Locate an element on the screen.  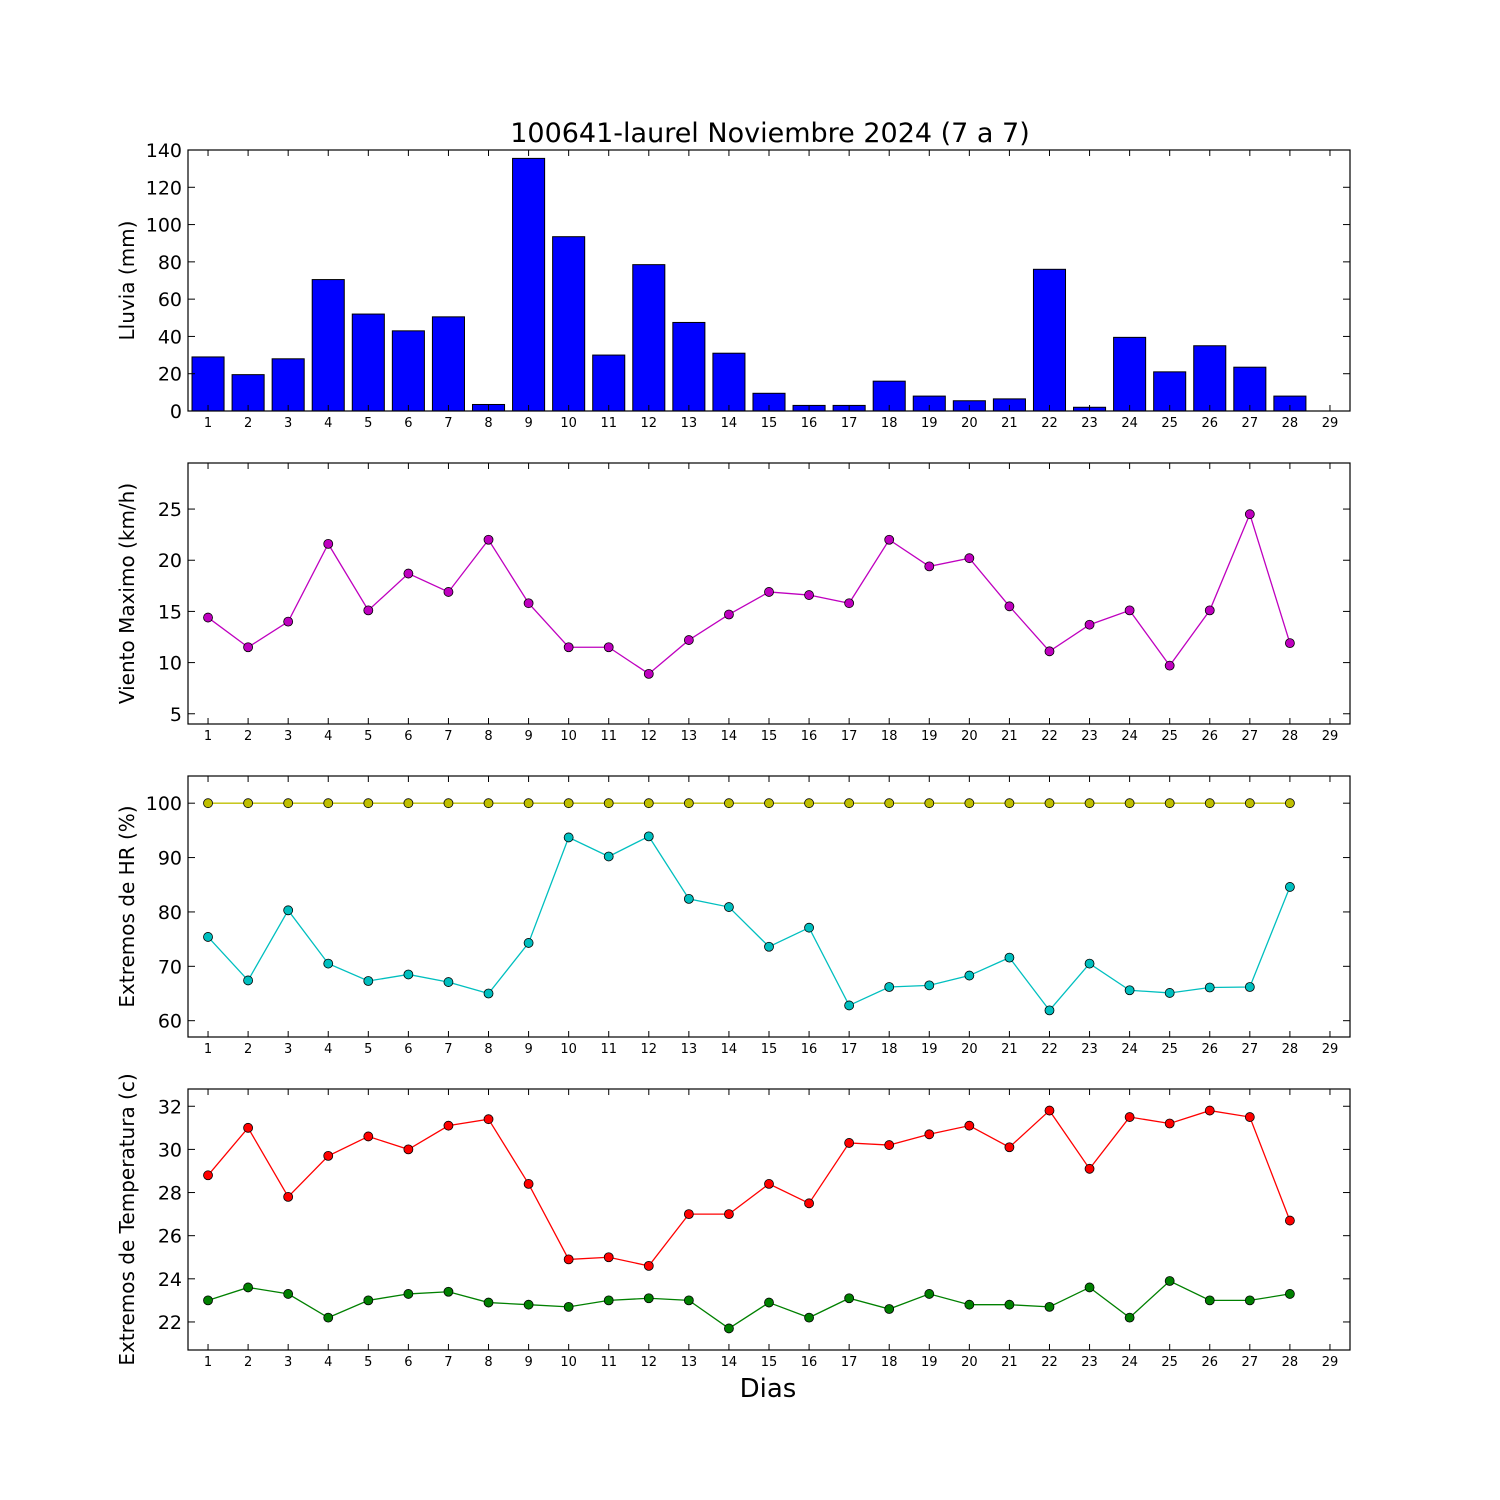
y-tick-label: 40 is located at coordinates (170, 337).